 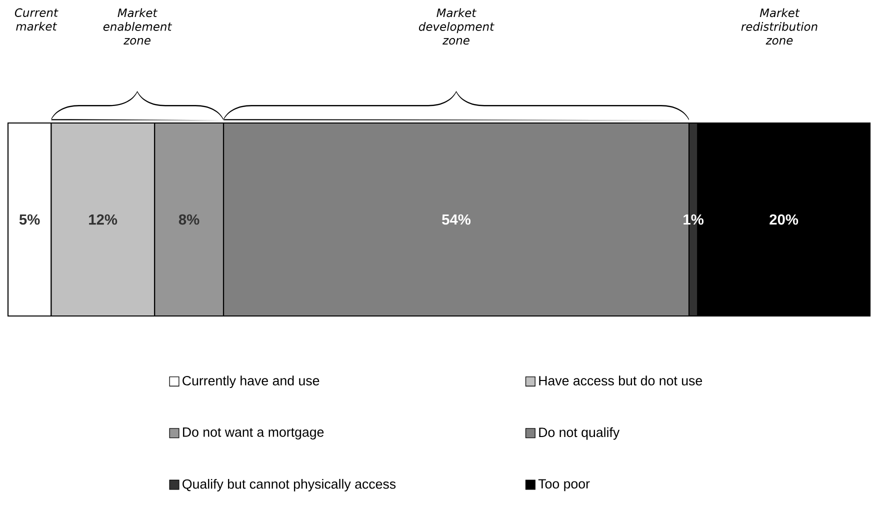 What do you see at coordinates (189, 219) in the screenshot?
I see `data-label: 8%` at bounding box center [189, 219].